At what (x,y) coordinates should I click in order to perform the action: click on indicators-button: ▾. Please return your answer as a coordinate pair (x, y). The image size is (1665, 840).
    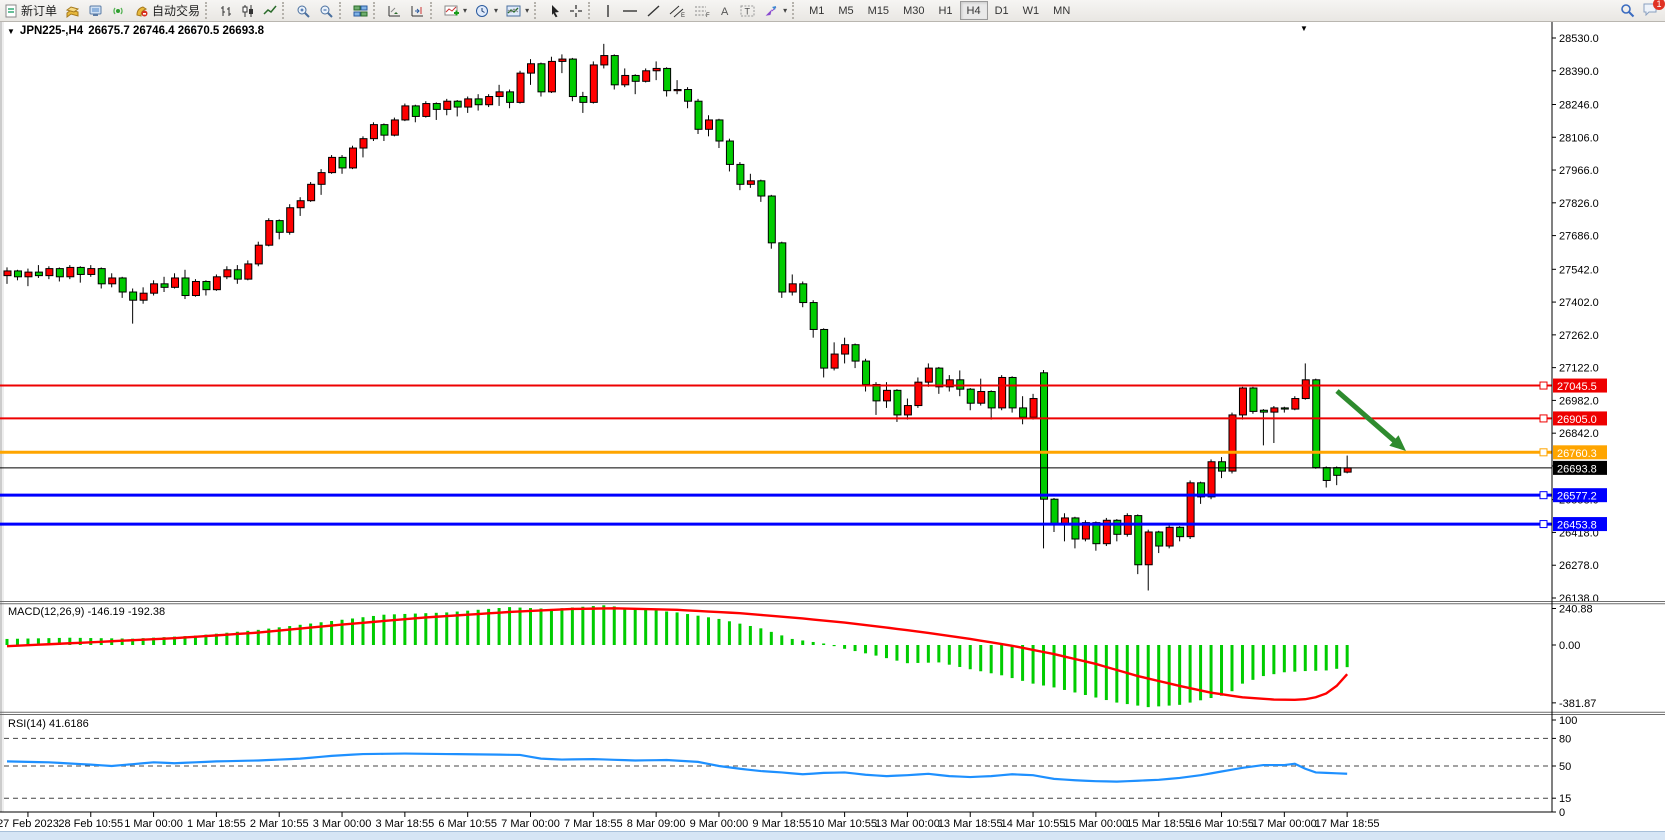
    Looking at the image, I should click on (455, 10).